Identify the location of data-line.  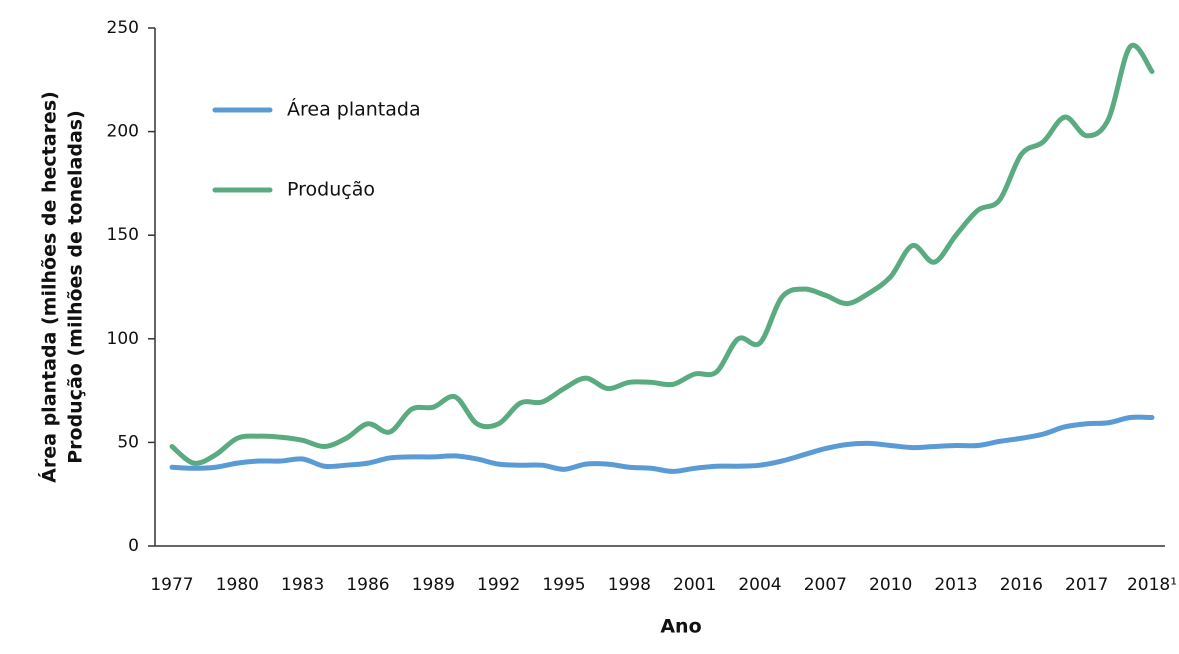
(662, 444).